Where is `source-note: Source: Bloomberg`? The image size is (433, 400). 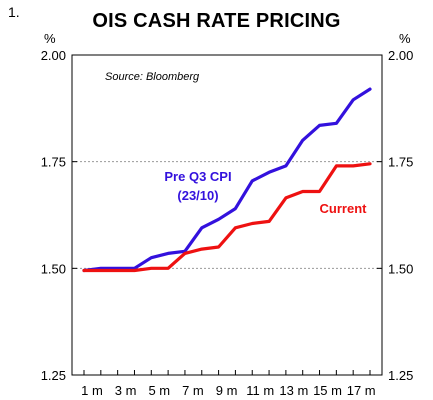 source-note: Source: Bloomberg is located at coordinates (152, 77).